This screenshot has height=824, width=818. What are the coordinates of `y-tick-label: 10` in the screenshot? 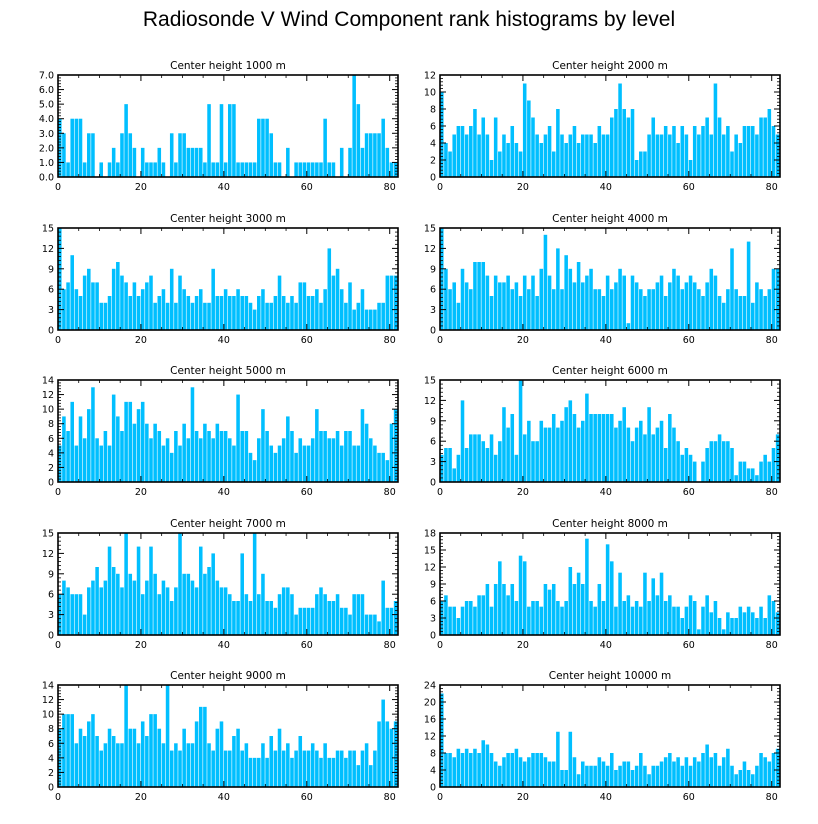 It's located at (48, 410).